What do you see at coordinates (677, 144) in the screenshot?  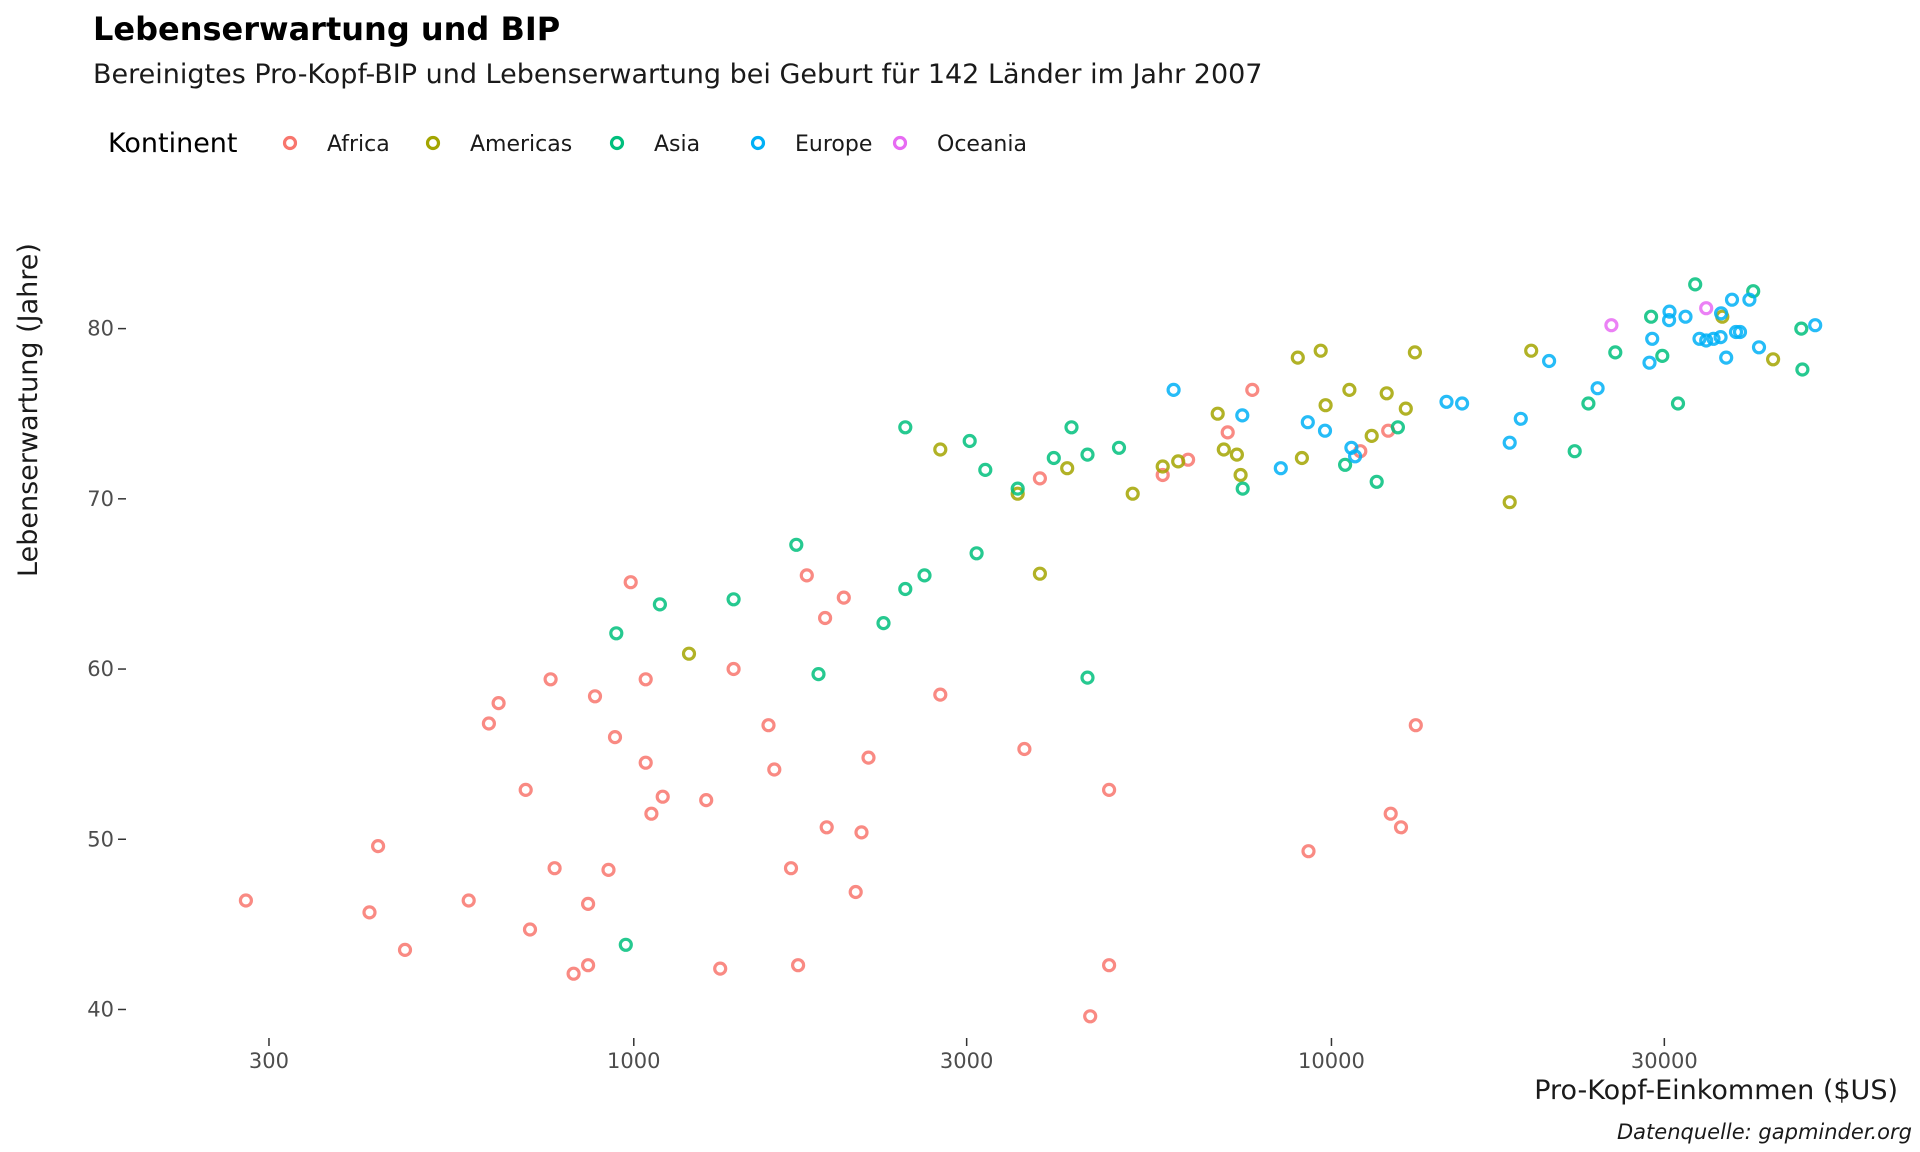 I see `legend-label-asia: Asia` at bounding box center [677, 144].